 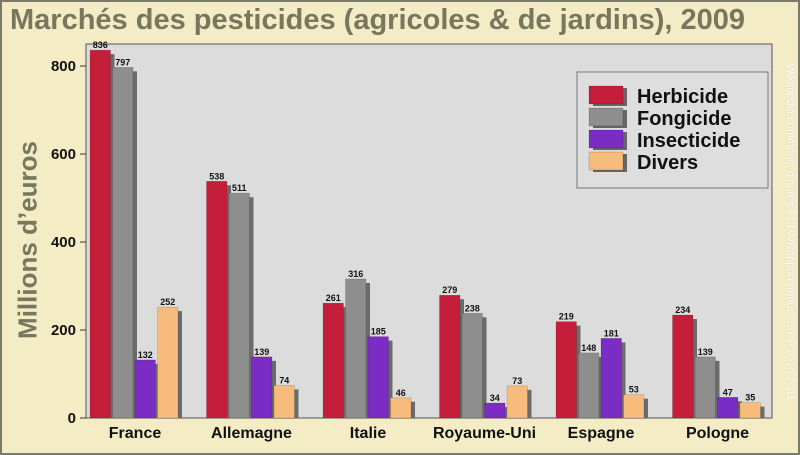 What do you see at coordinates (682, 310) in the screenshot?
I see `data-label: 234` at bounding box center [682, 310].